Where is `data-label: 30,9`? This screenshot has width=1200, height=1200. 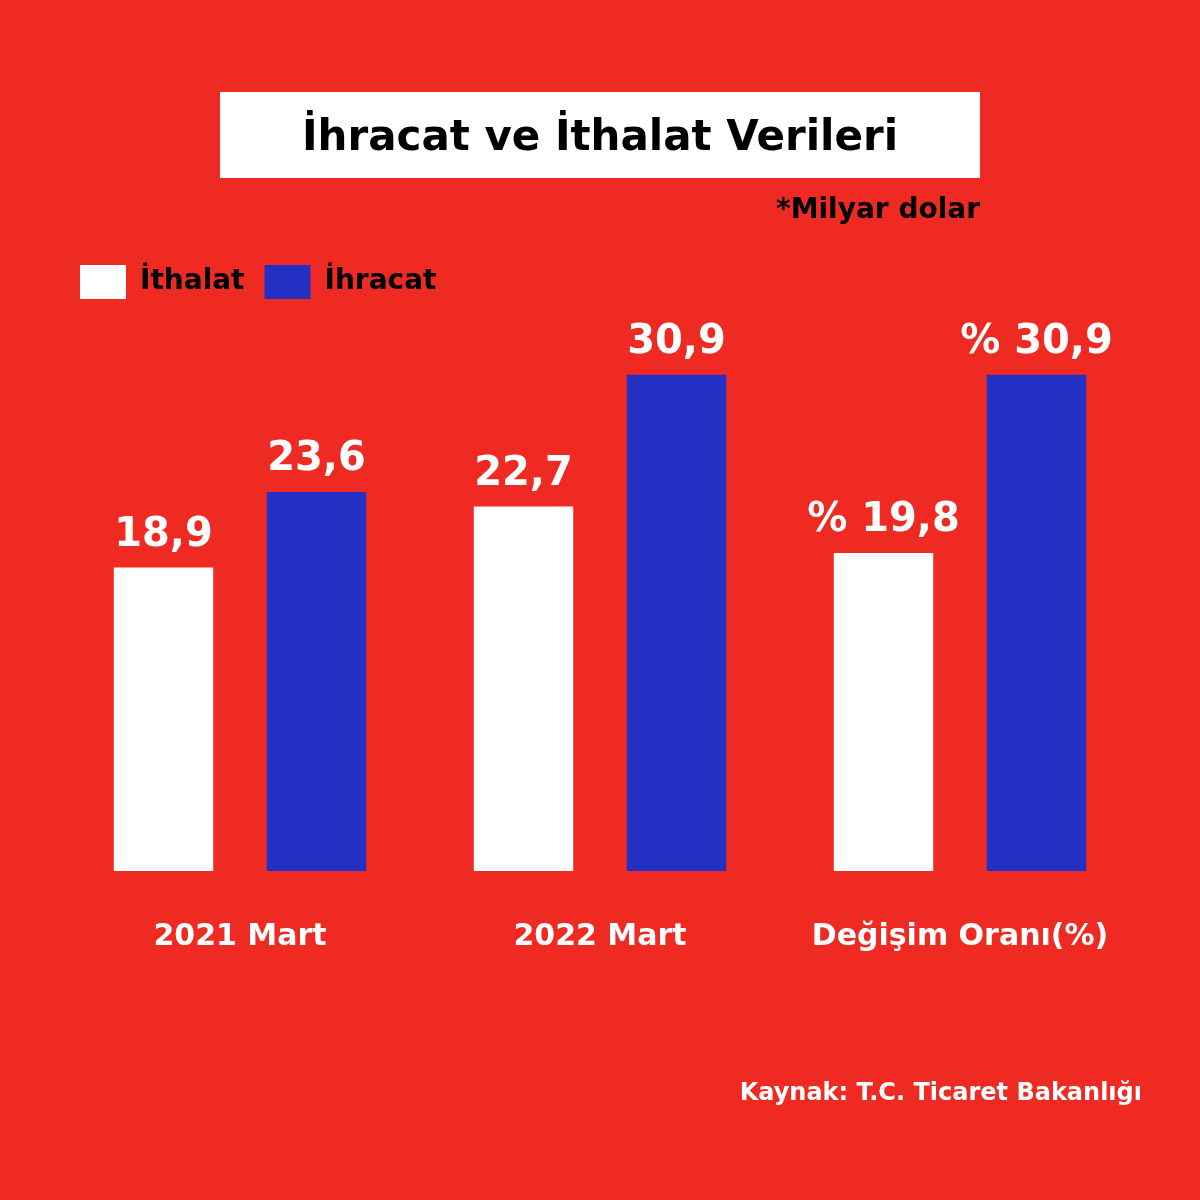
data-label: 30,9 is located at coordinates (676, 339).